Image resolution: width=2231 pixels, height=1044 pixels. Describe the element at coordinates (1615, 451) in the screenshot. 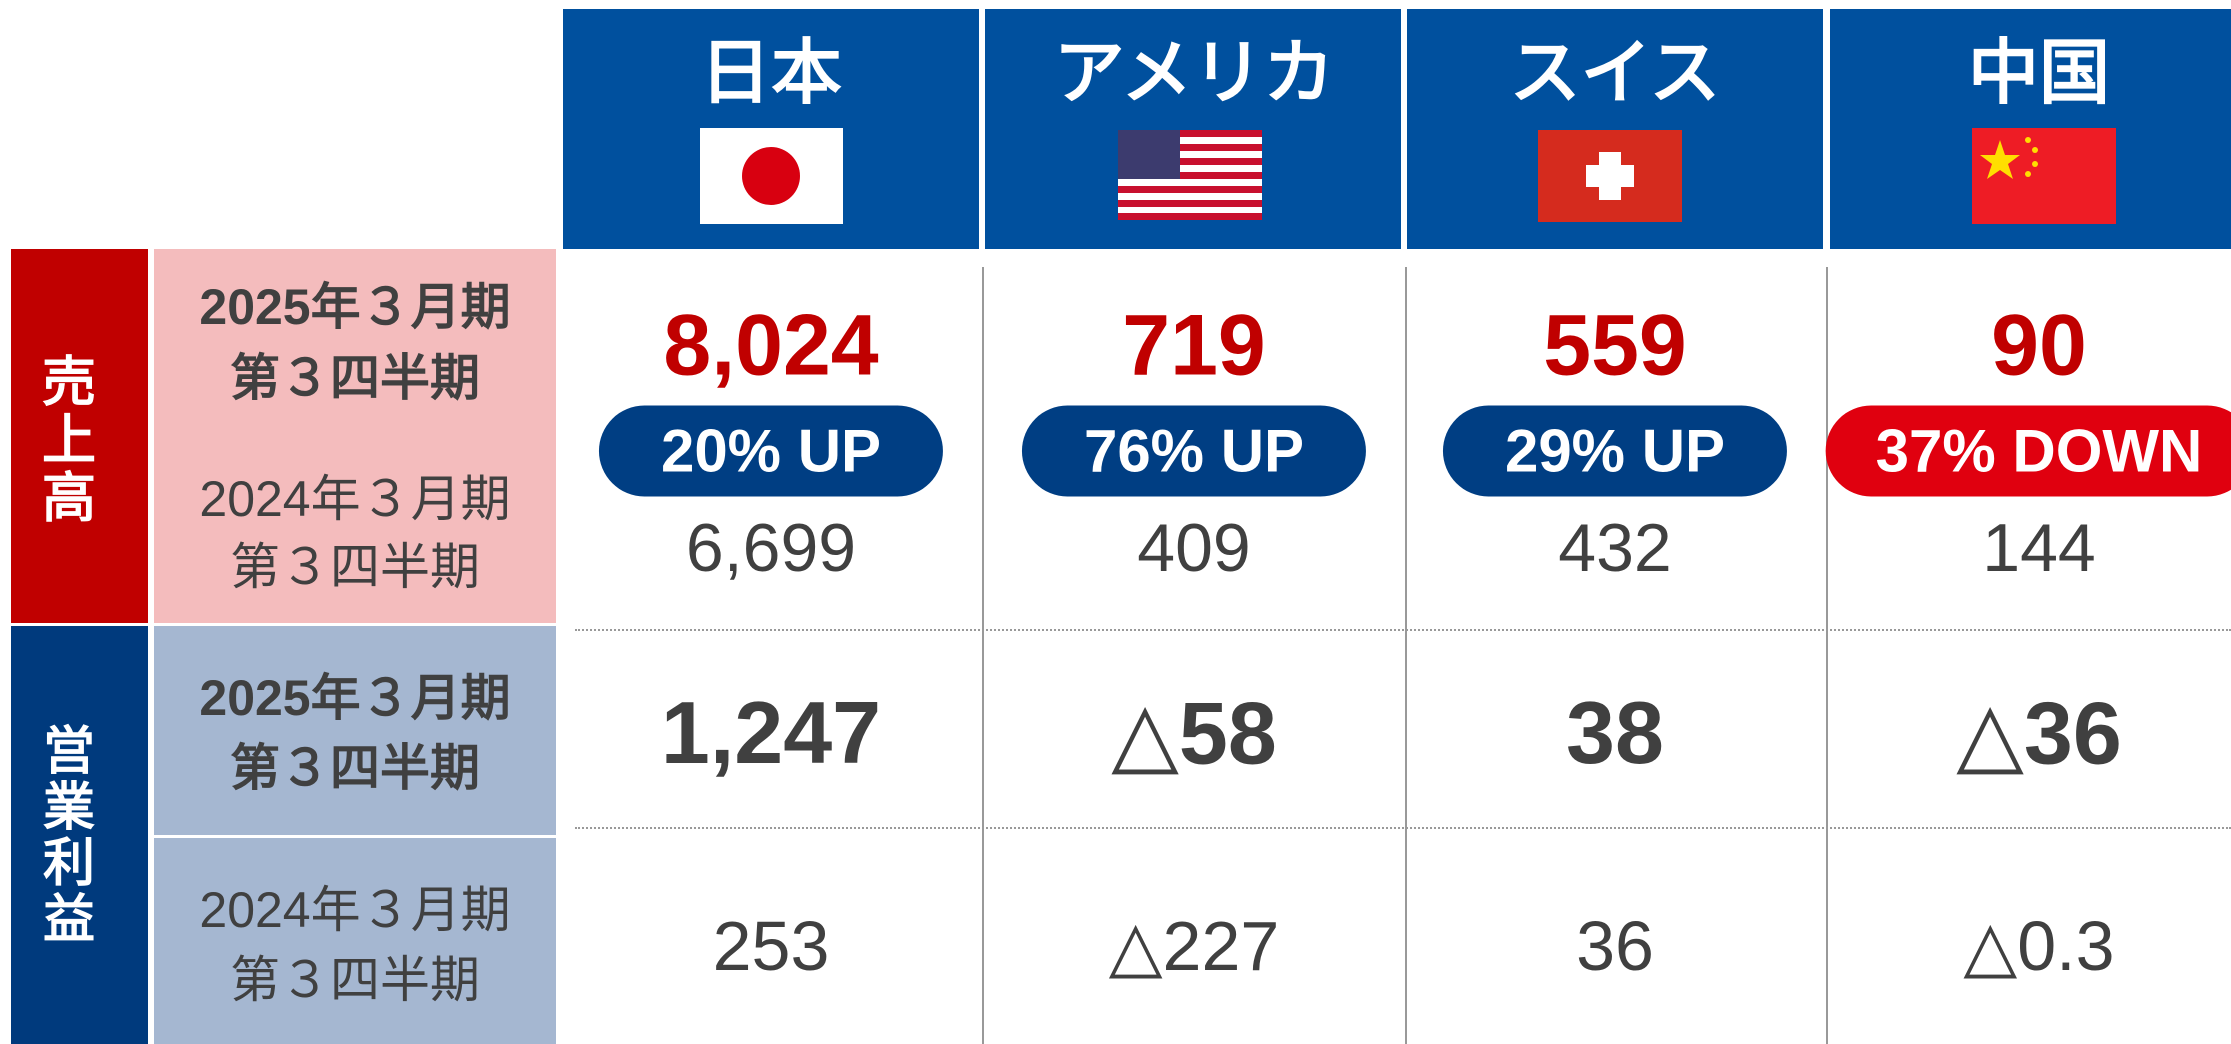

I see `change-badge: 29% UP` at that location.